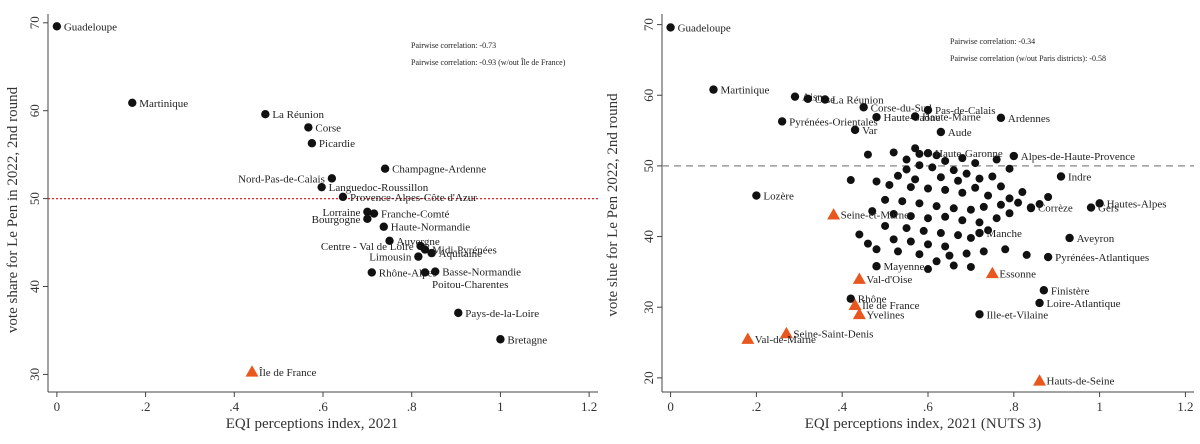 The image size is (1200, 444). I want to click on left-x-tick-label: 0, so click(57, 406).